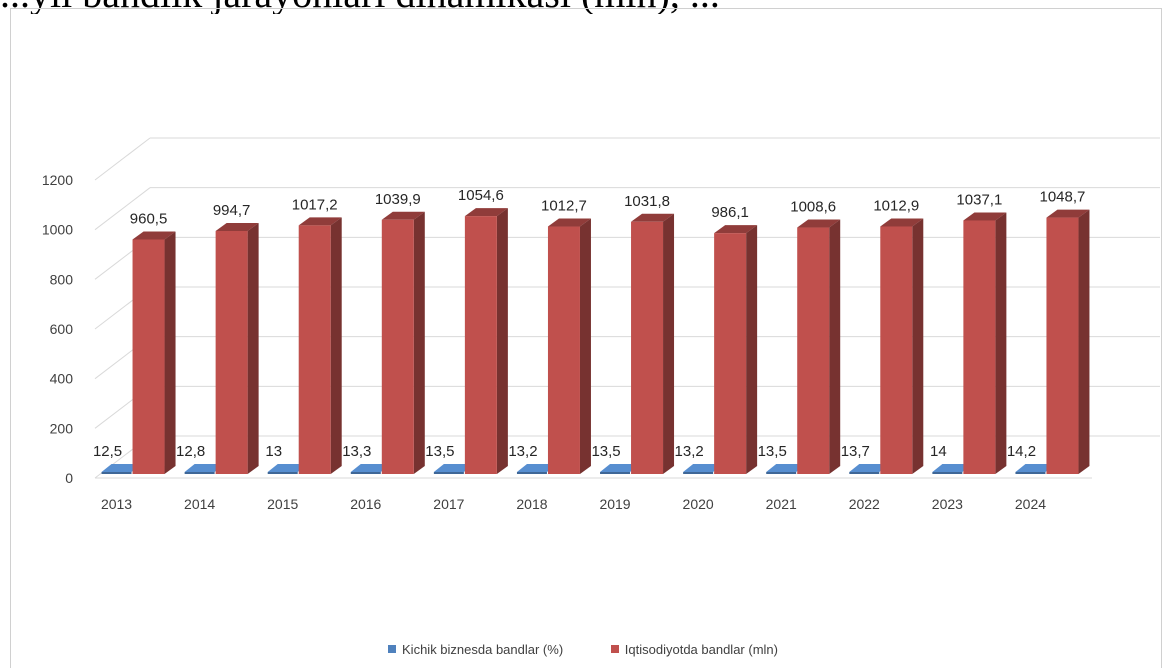 Image resolution: width=1166 pixels, height=668 pixels. What do you see at coordinates (57, 230) in the screenshot?
I see `y-tick-label: 1000` at bounding box center [57, 230].